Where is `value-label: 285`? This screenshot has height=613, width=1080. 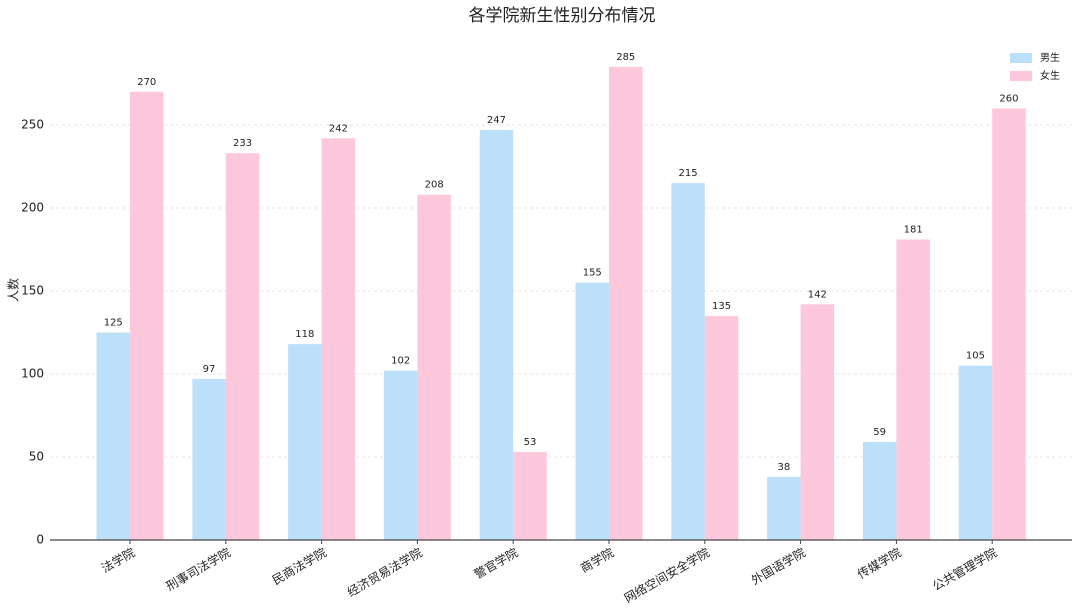 value-label: 285 is located at coordinates (625, 57).